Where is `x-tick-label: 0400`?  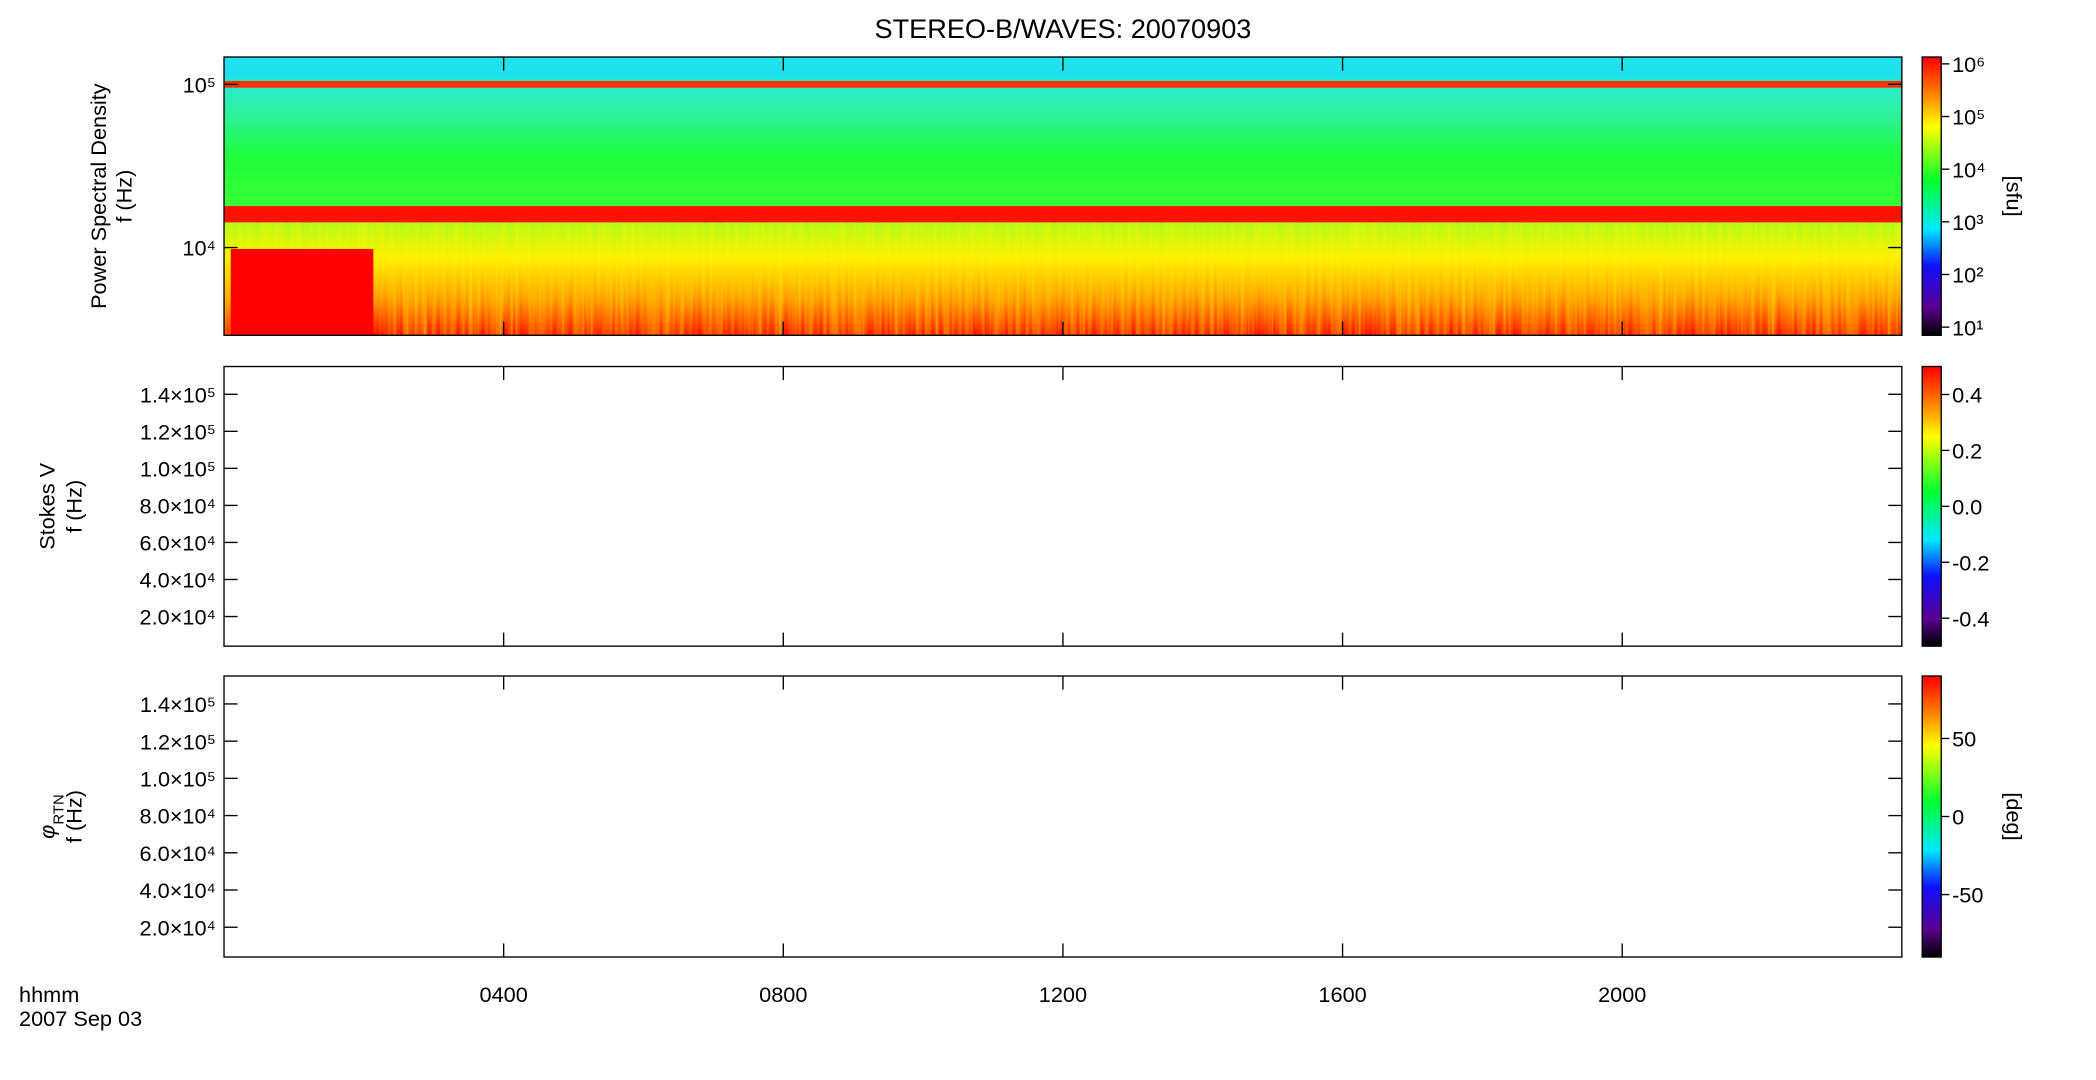 x-tick-label: 0400 is located at coordinates (504, 994).